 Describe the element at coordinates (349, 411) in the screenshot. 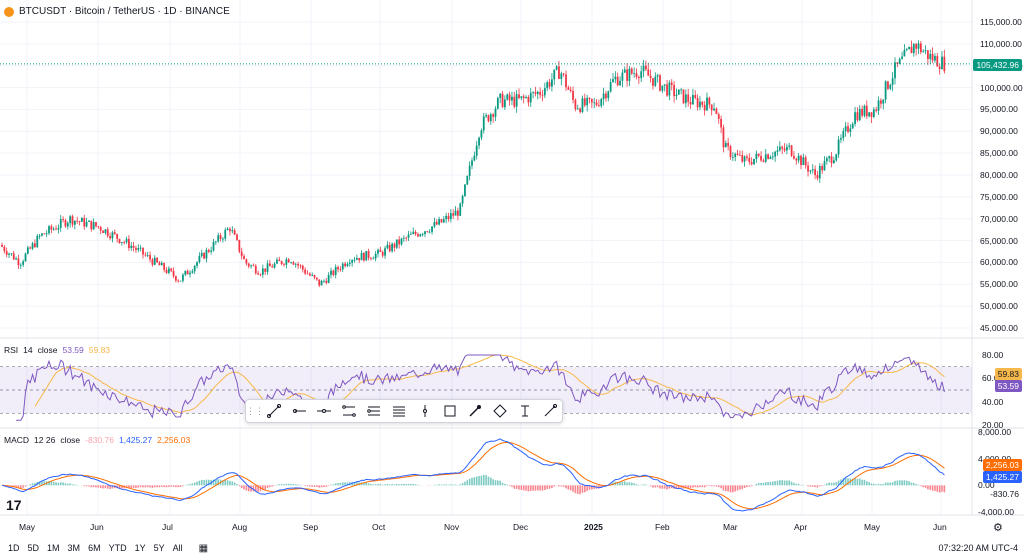

I see `parallel-channel-icon` at that location.